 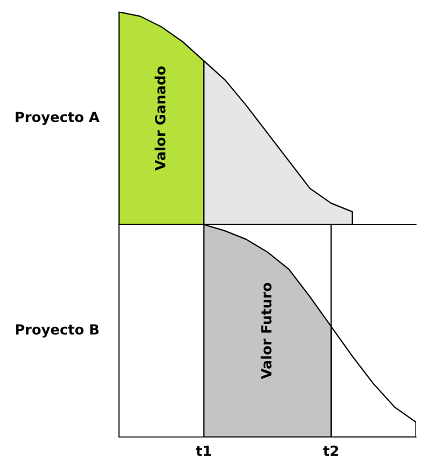 I want to click on series-label: Valor Ganado, so click(x=160, y=118).